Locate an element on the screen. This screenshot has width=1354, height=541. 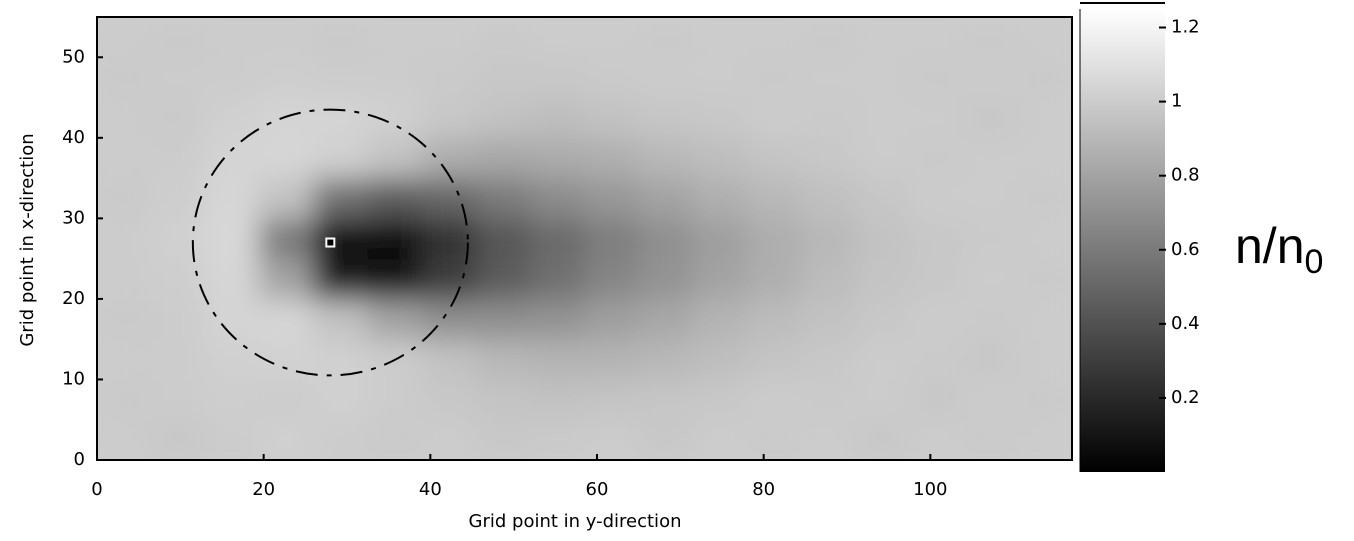
colorbar is located at coordinates (1122, 240).